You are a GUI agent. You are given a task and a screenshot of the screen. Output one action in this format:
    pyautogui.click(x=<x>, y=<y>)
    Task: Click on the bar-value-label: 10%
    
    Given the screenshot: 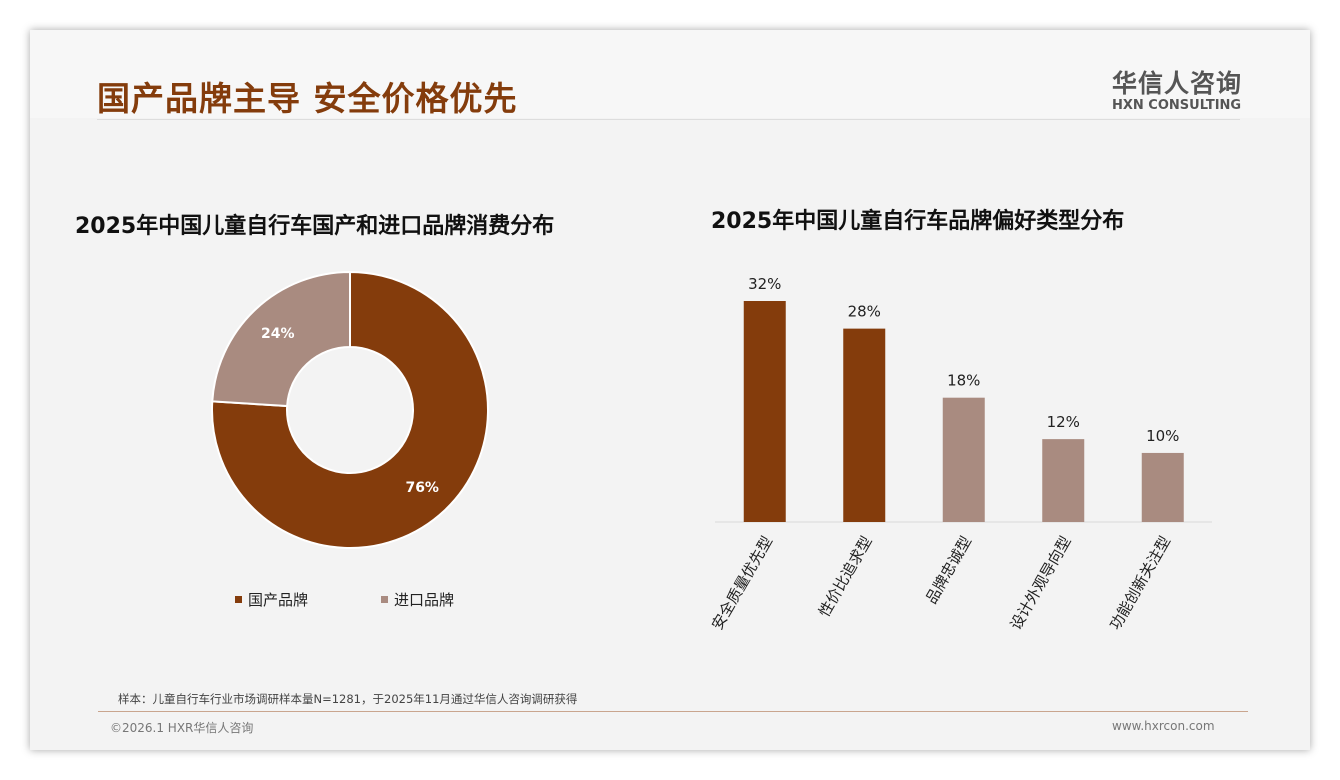 What is the action you would take?
    pyautogui.click(x=1162, y=436)
    